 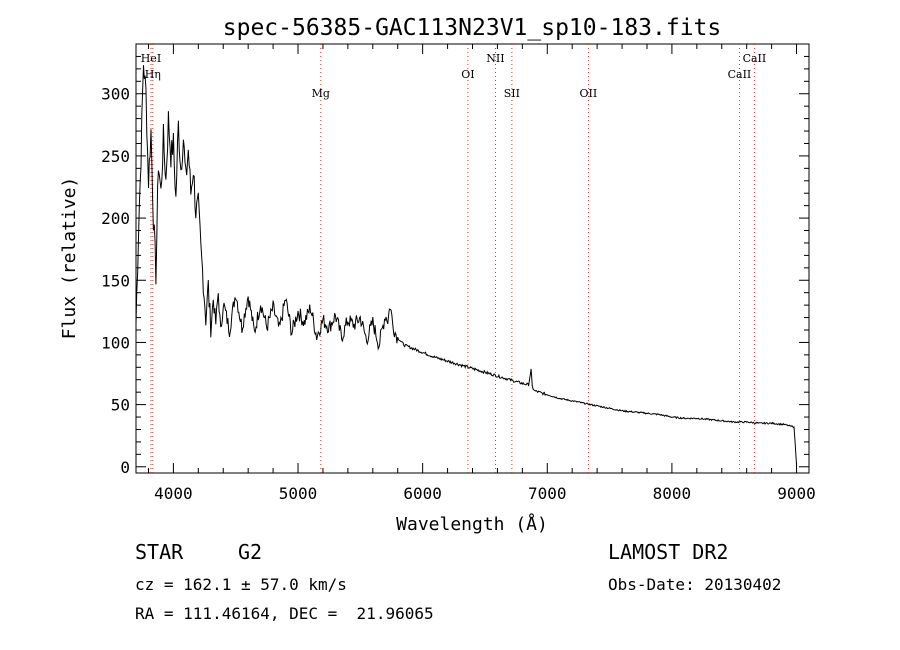 I want to click on chart-title: spec-56385-GAC113N23V1_sp10-183.fits, so click(x=472, y=28).